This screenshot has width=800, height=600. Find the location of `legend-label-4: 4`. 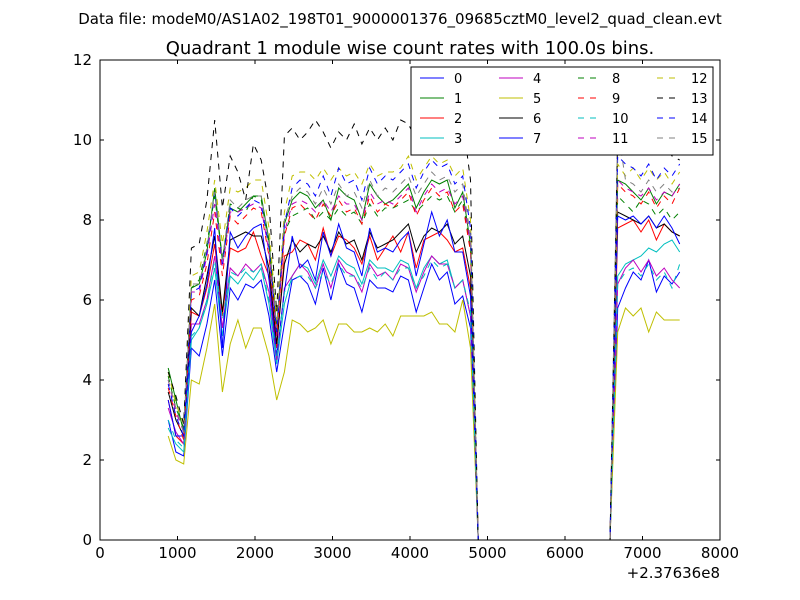

legend-label-4: 4 is located at coordinates (537, 79).